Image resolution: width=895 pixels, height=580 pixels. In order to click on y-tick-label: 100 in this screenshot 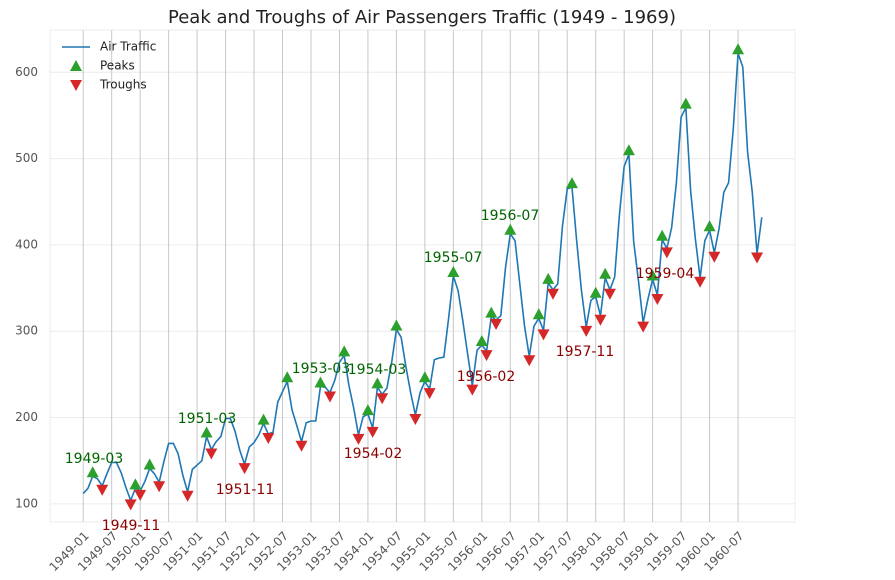, I will do `click(26, 503)`.